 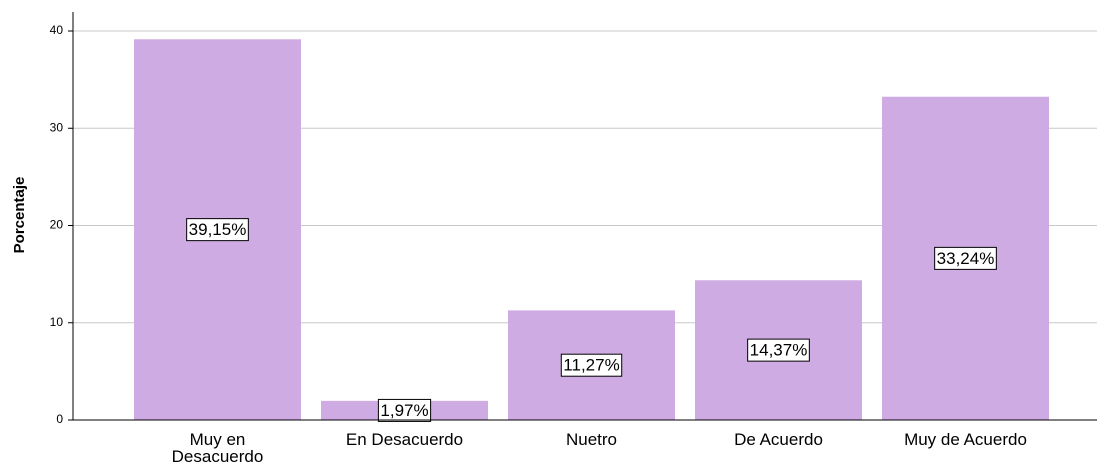 I want to click on value-label: 39,15%, so click(x=218, y=229).